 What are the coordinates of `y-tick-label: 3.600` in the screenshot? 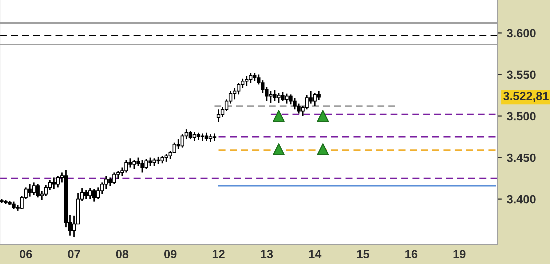 It's located at (521, 33).